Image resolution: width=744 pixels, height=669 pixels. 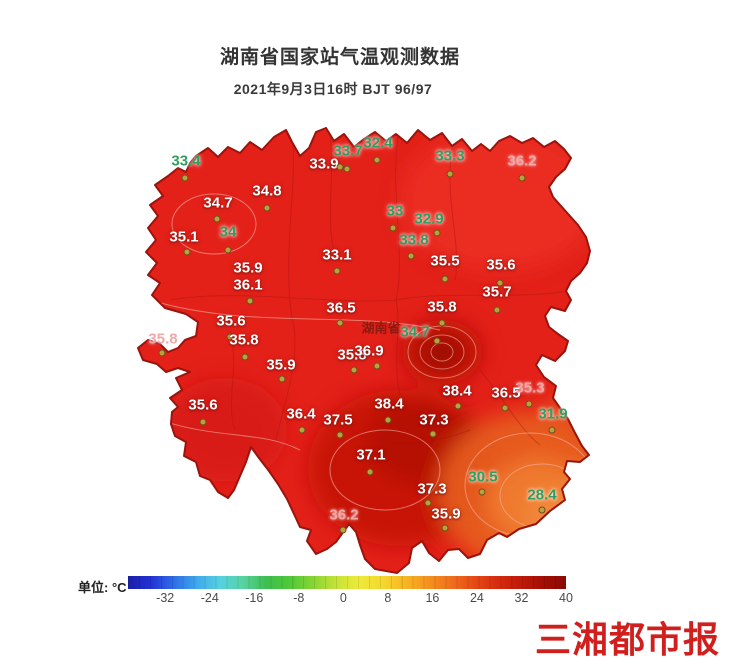 I want to click on colorbar-tick-label: -24, so click(x=209, y=598).